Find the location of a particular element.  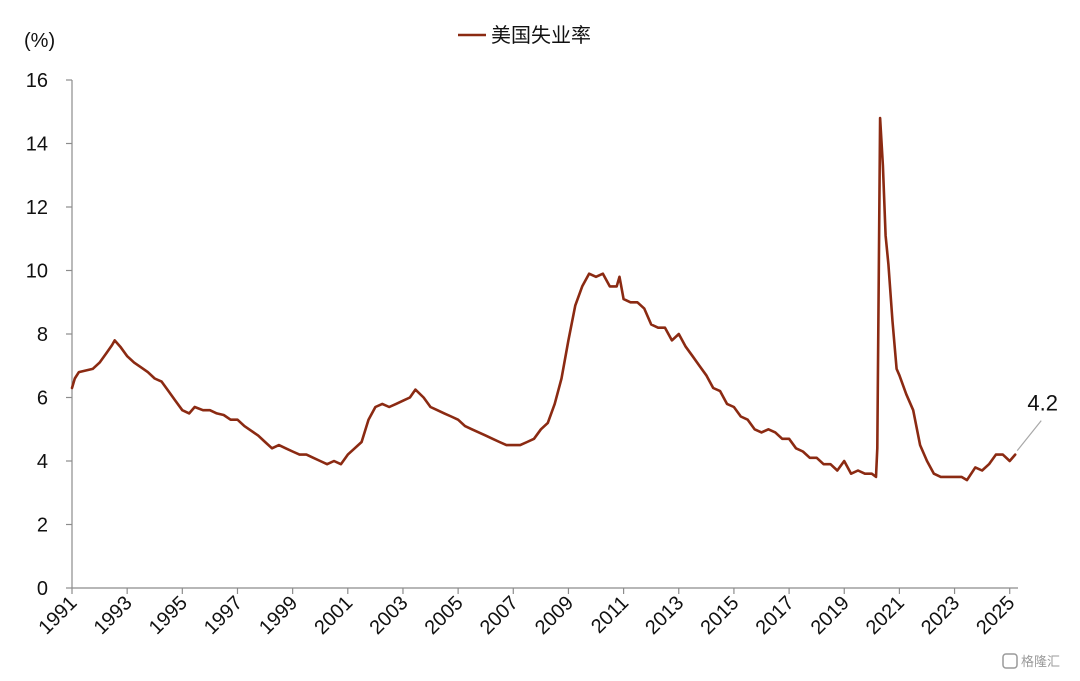

annotation-layer: 4.2 is located at coordinates (1037, 421).